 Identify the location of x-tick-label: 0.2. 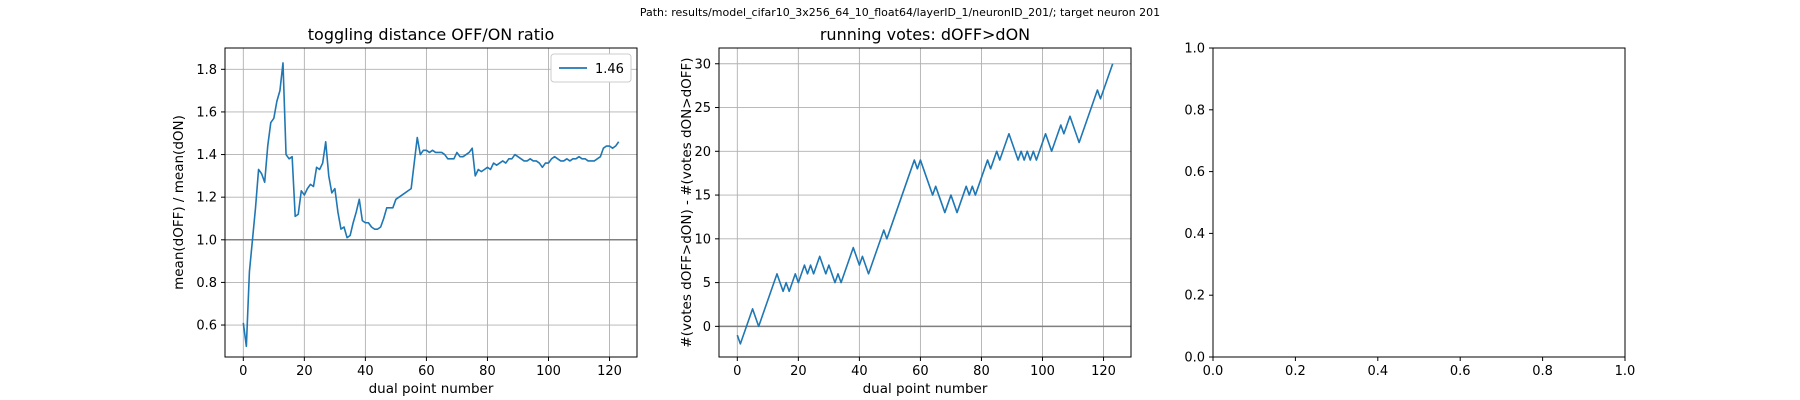
(1295, 371).